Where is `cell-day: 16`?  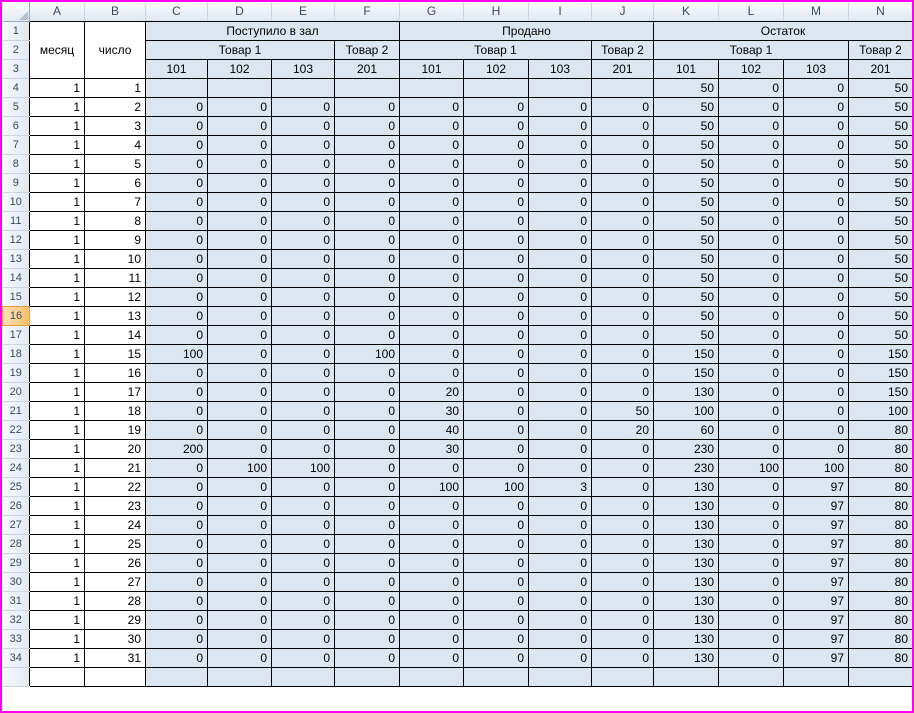 cell-day: 16 is located at coordinates (115, 372).